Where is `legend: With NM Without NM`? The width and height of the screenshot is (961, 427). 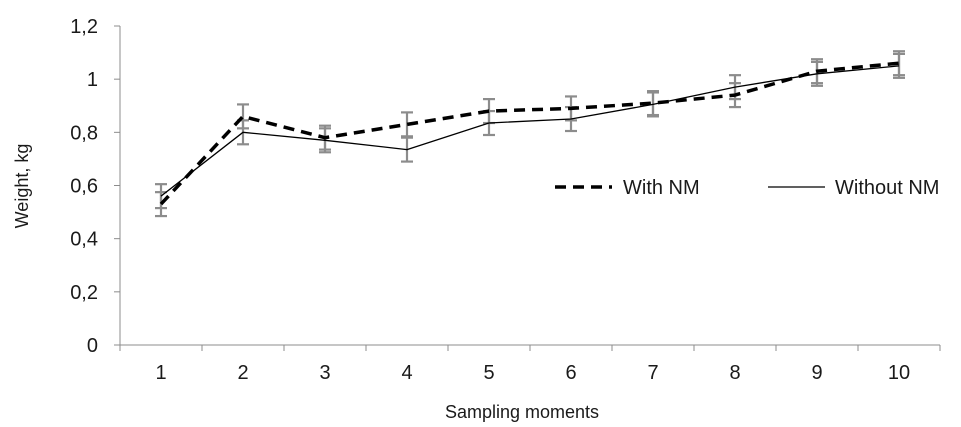 legend: With NM Without NM is located at coordinates (747, 188).